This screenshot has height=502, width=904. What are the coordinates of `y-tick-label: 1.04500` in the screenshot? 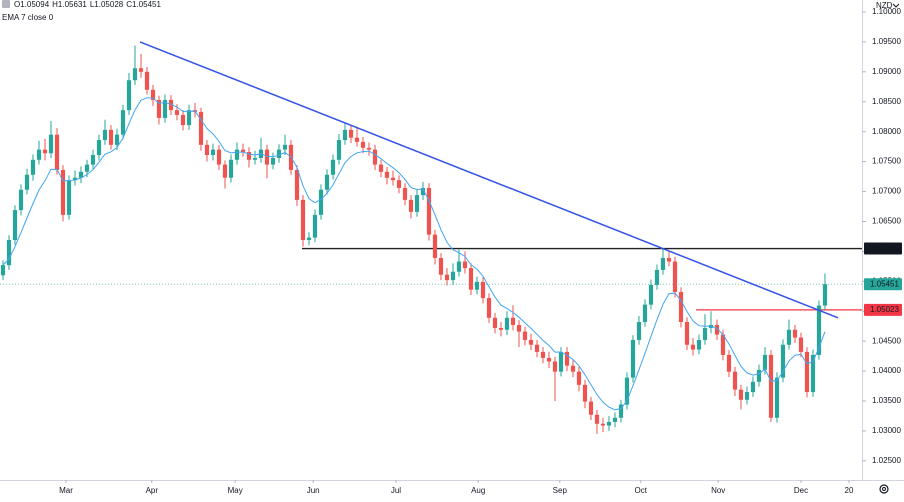 It's located at (886, 340).